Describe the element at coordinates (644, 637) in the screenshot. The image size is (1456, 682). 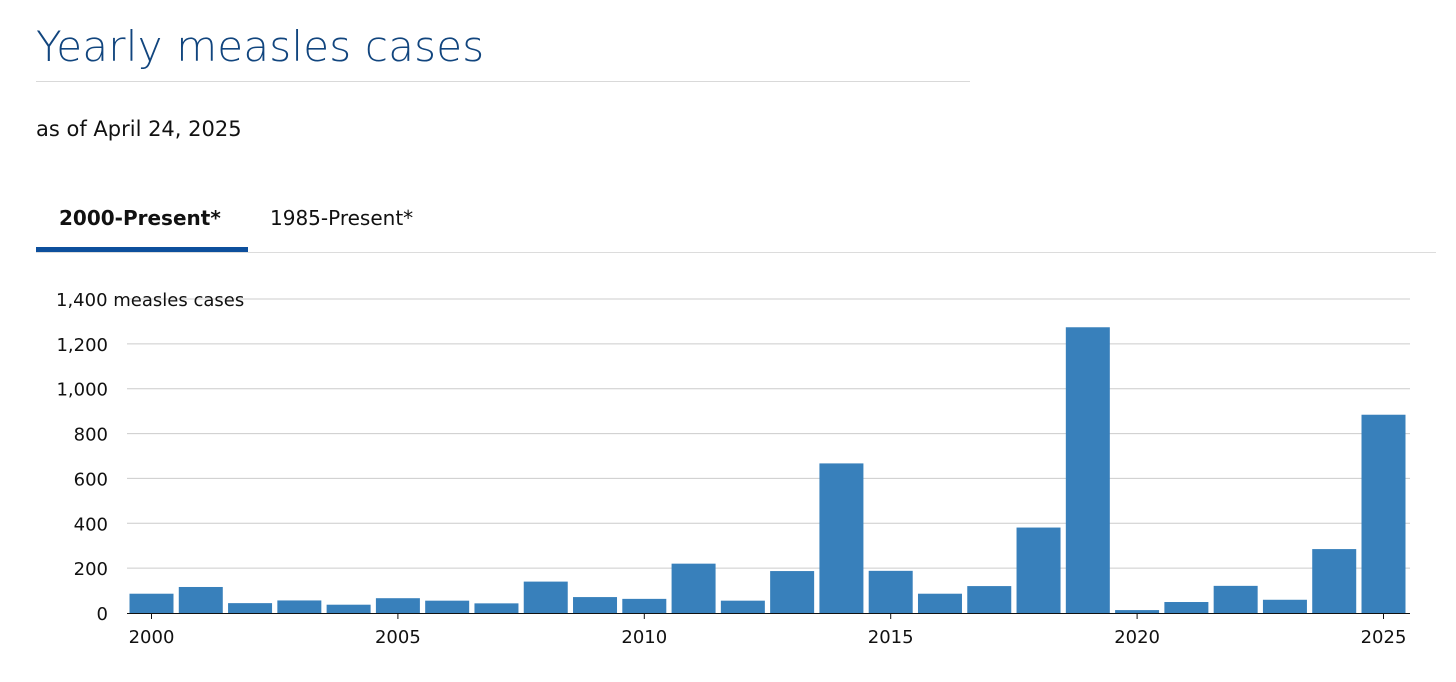
I see `x-tick-label: 2010` at that location.